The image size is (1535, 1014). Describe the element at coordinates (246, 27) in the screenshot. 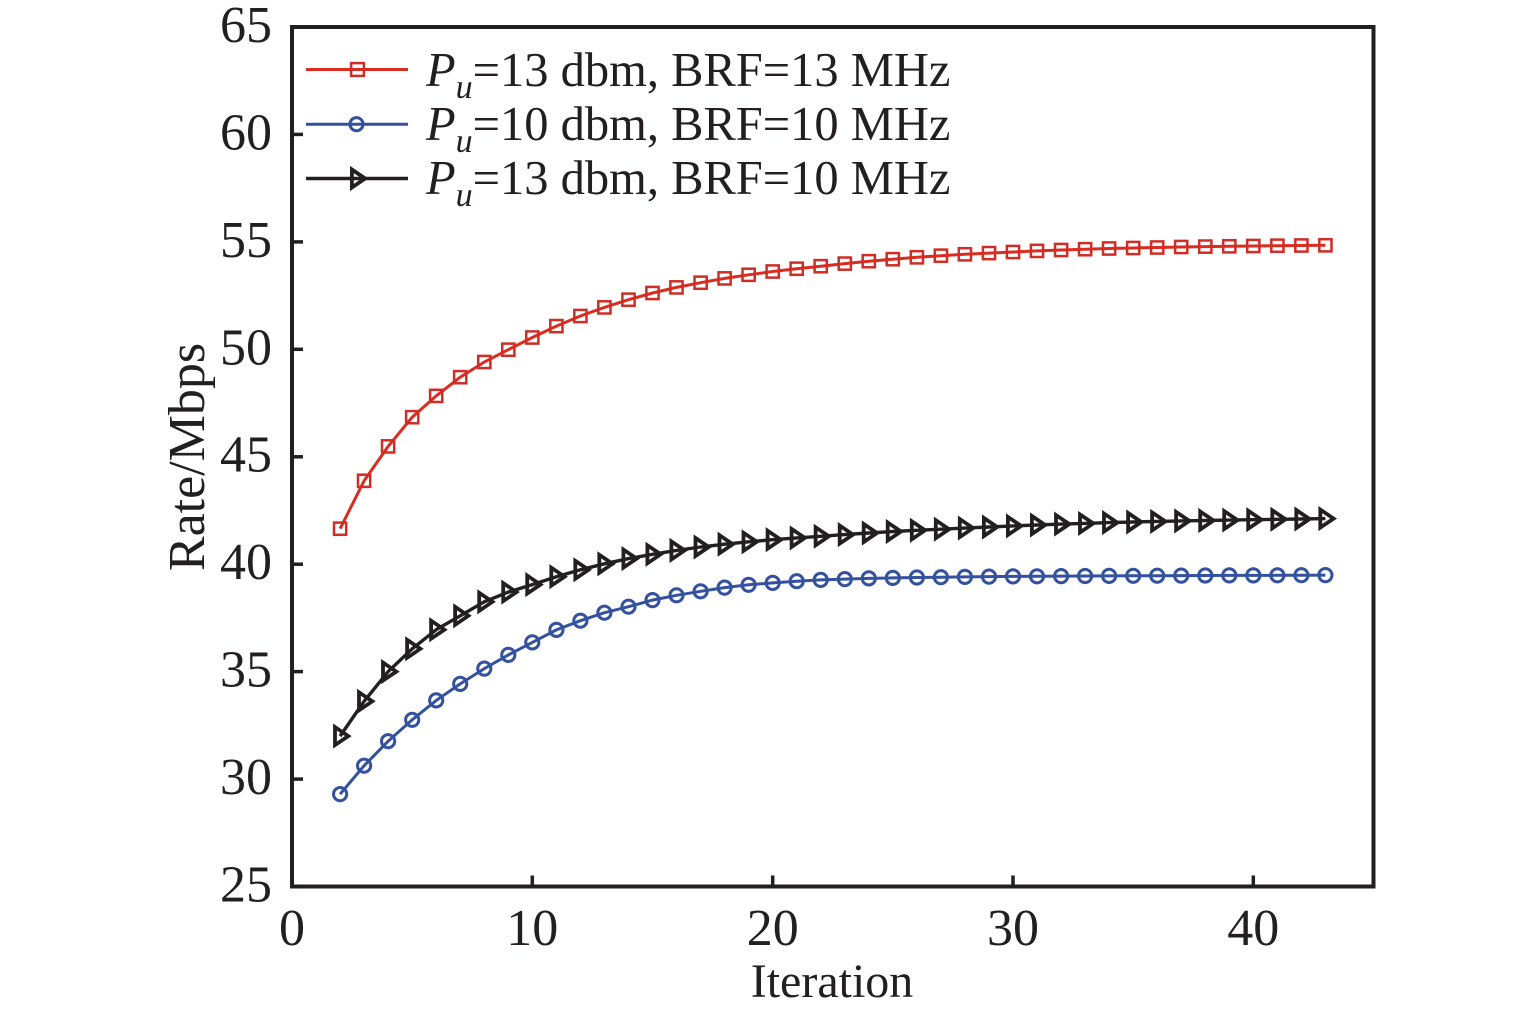

I see `svg-text: 65` at that location.